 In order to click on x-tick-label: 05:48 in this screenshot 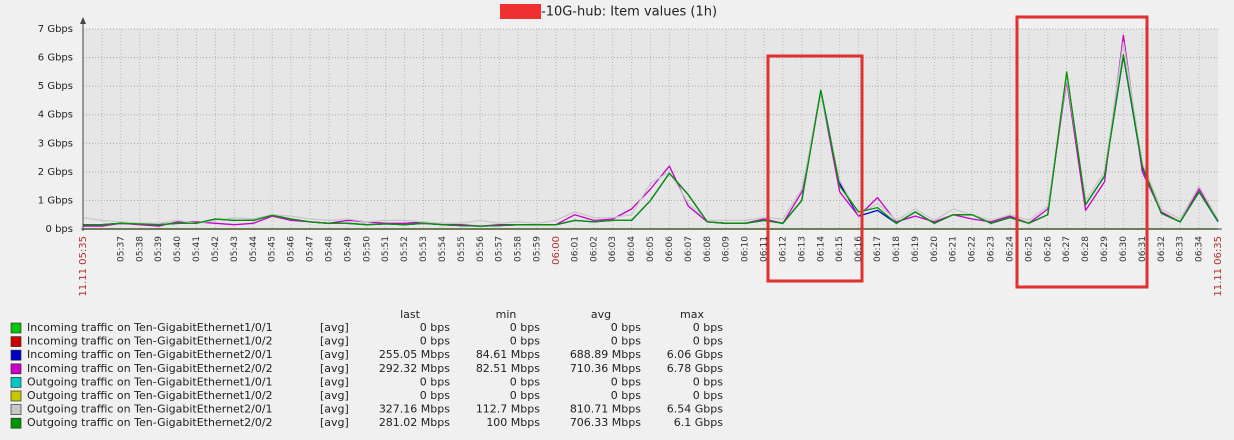, I will do `click(329, 249)`.